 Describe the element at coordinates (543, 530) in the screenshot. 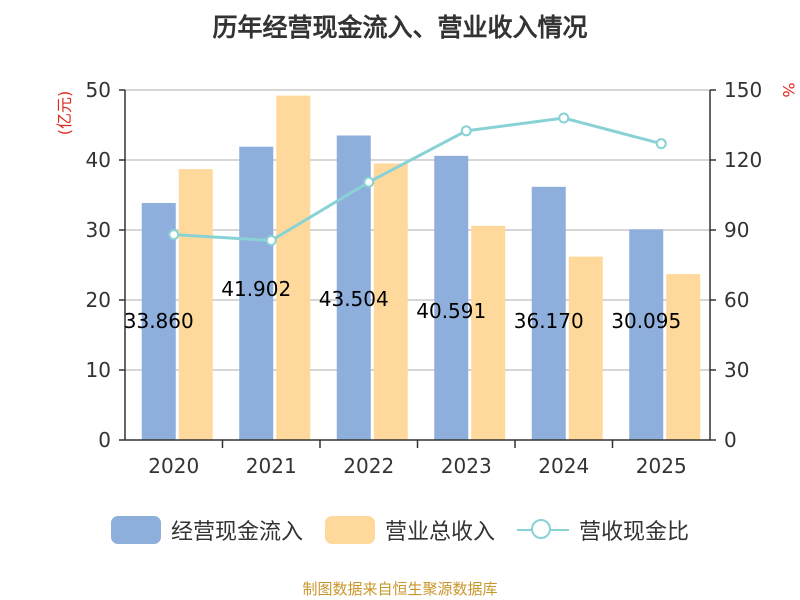

I see `legend-swatch-ratio` at that location.